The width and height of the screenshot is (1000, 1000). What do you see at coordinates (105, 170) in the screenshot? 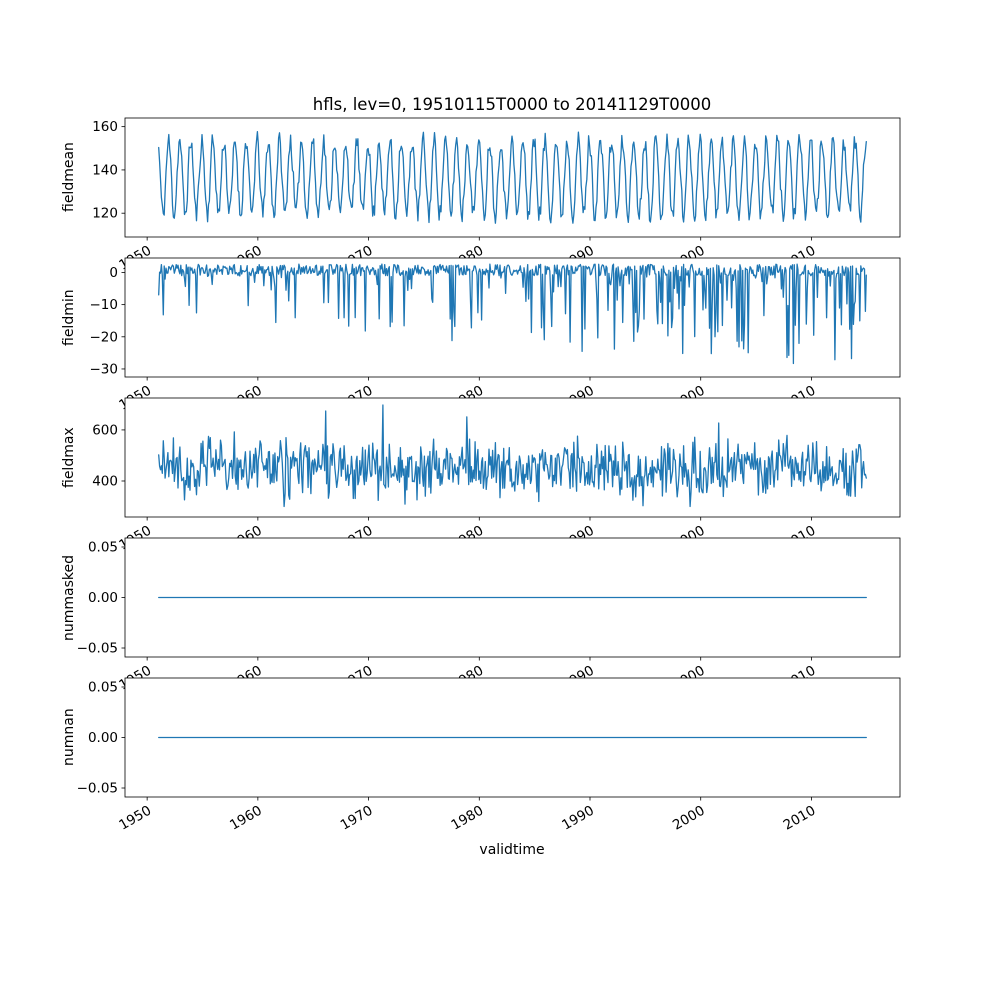
I see `svg-text: 140` at bounding box center [105, 170].